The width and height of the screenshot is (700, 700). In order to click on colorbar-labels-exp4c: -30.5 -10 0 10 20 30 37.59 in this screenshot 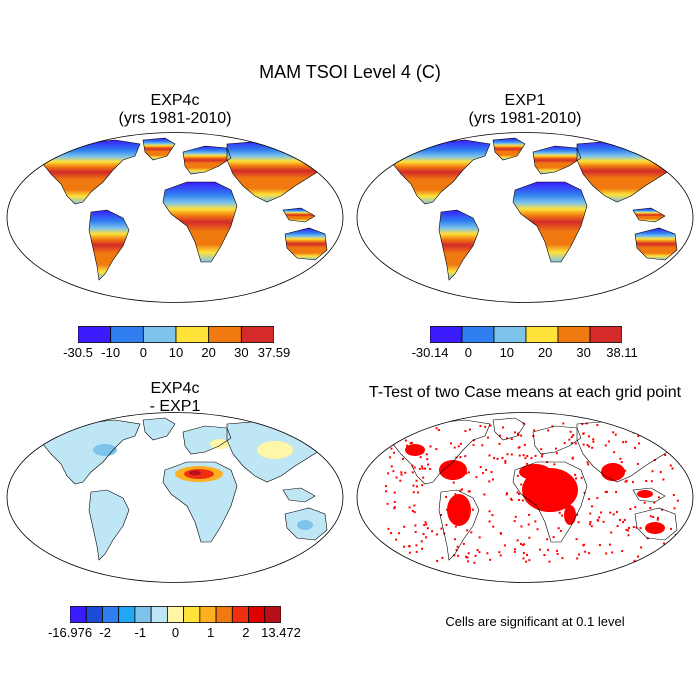, I will do `click(176, 353)`.